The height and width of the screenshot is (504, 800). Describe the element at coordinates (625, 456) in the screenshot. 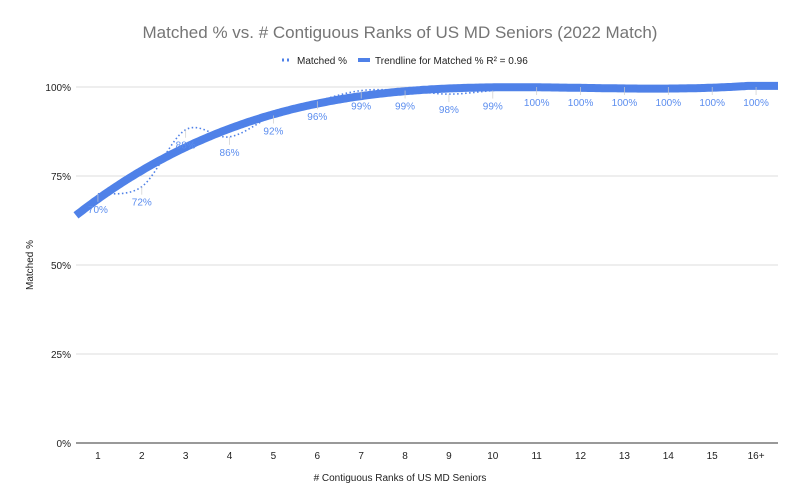

I see `x-tick-label: 13` at that location.